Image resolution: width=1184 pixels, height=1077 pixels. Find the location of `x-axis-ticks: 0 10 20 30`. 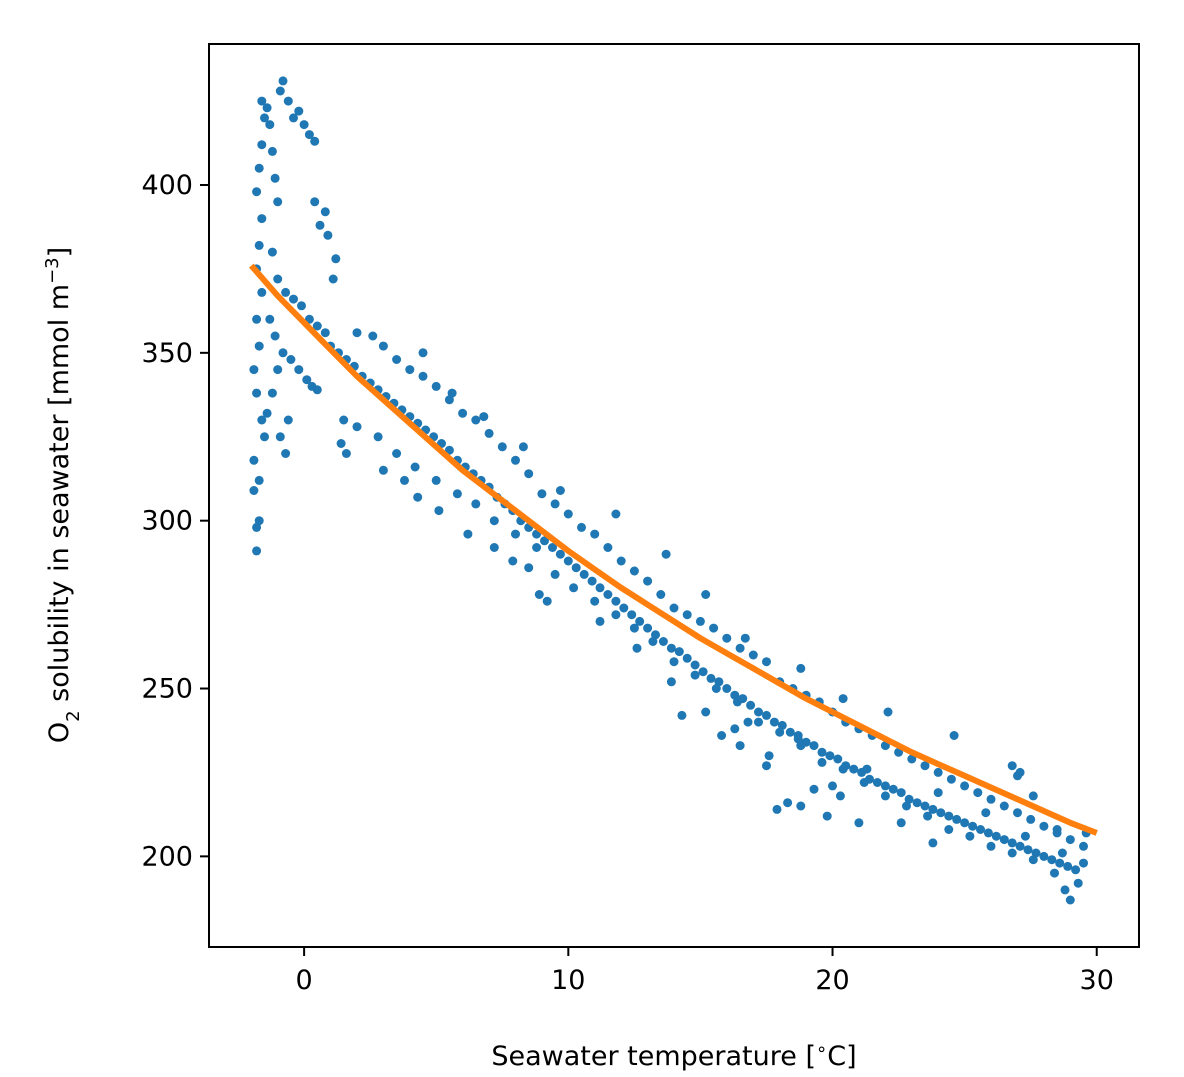

x-axis-ticks: 0 10 20 30 is located at coordinates (705, 971).